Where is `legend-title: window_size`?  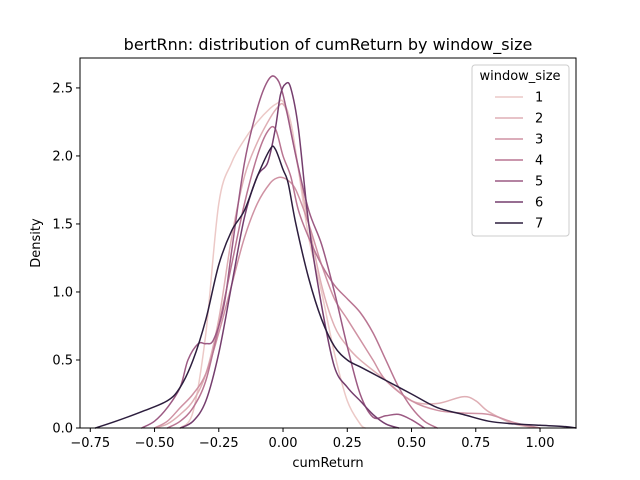 legend-title: window_size is located at coordinates (519, 76).